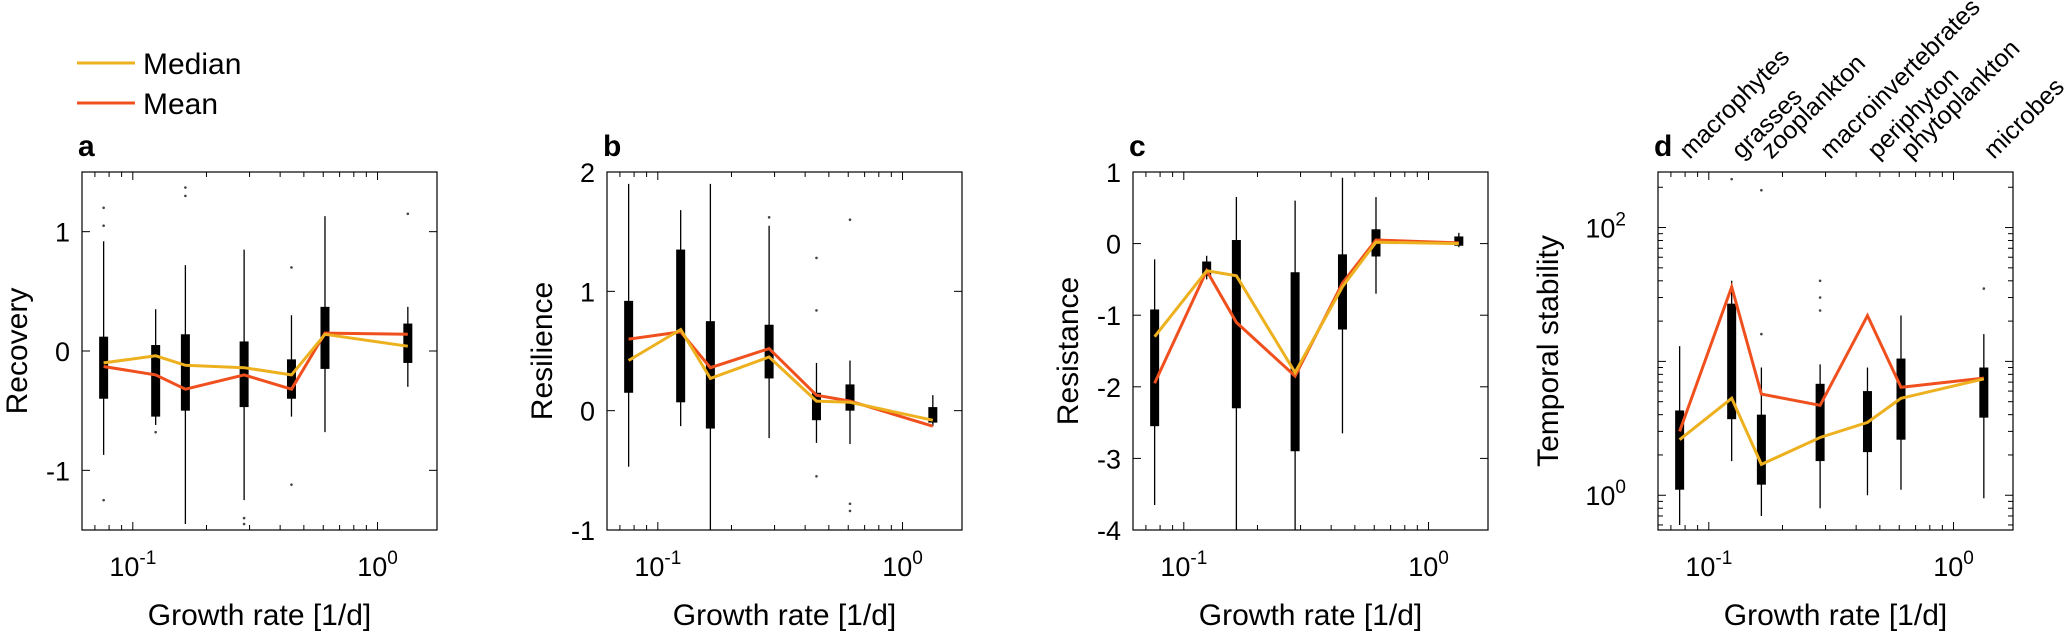 This screenshot has width=2070, height=632. I want to click on y-axis-label: Resilience, so click(542, 351).